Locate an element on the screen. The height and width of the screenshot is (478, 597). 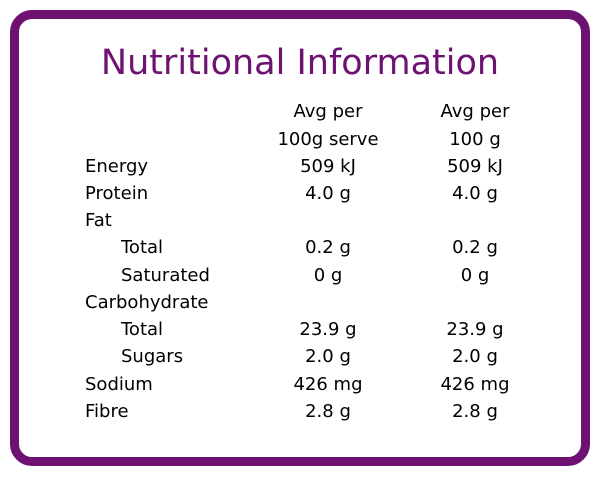
value-per-serve: 4.0 g is located at coordinates (328, 193).